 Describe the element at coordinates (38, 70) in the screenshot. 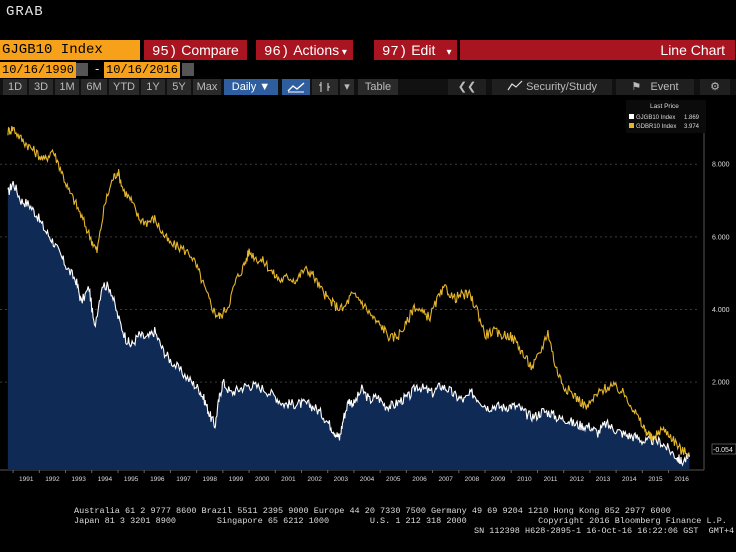

I see `start-date-field: 10/16/1990` at that location.